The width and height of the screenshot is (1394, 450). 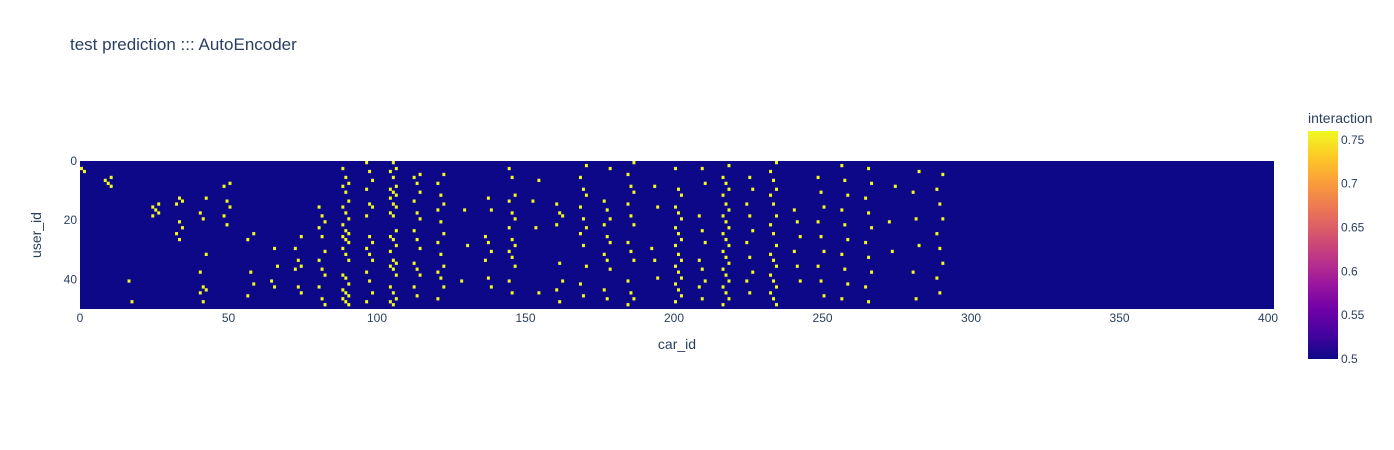 I want to click on x-tick-label: 150, so click(x=526, y=318).